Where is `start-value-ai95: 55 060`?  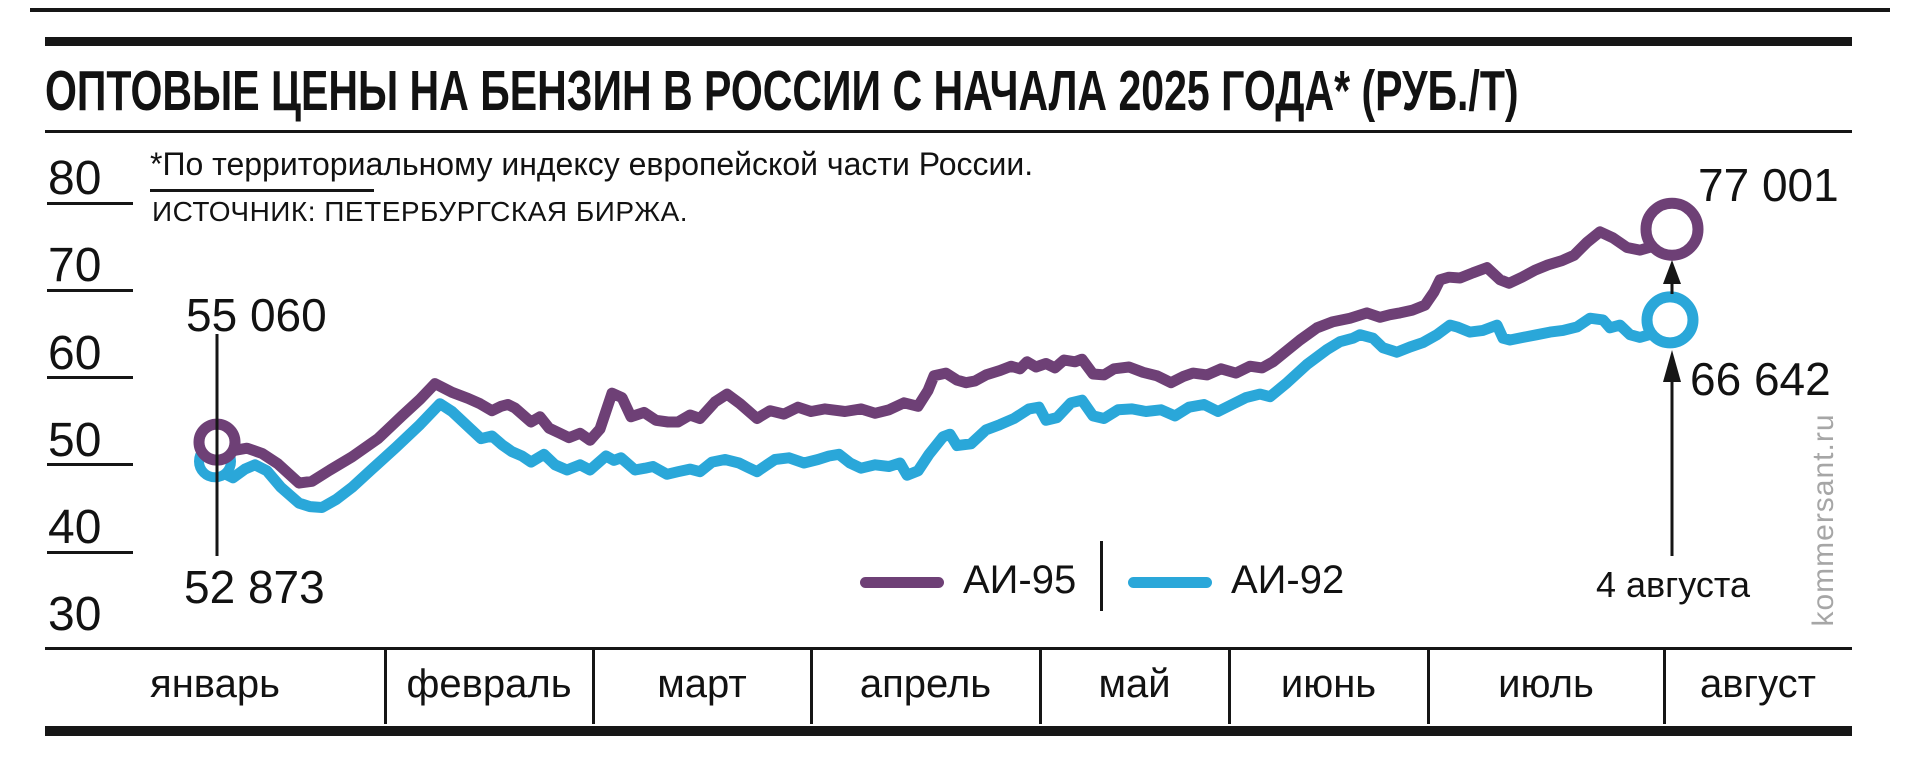 start-value-ai95: 55 060 is located at coordinates (256, 315).